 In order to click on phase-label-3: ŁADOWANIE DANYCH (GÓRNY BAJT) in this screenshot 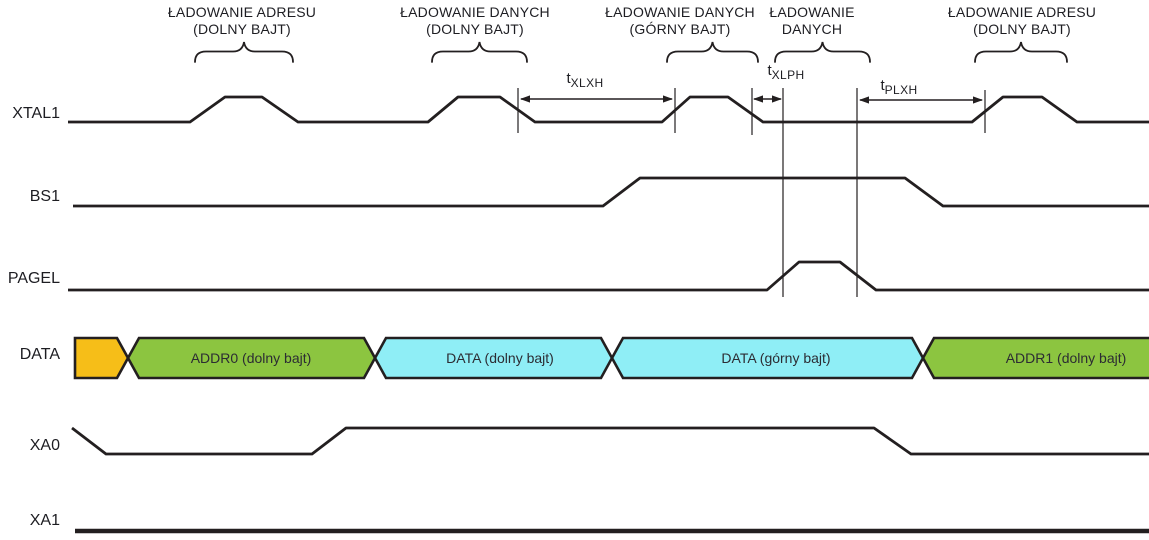, I will do `click(680, 20)`.